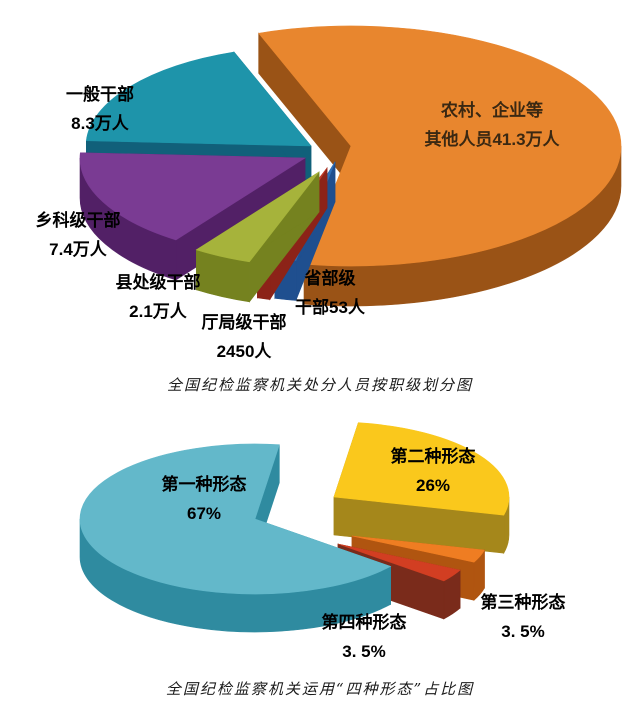  I want to click on slice-name: 第三种形态, so click(523, 602).